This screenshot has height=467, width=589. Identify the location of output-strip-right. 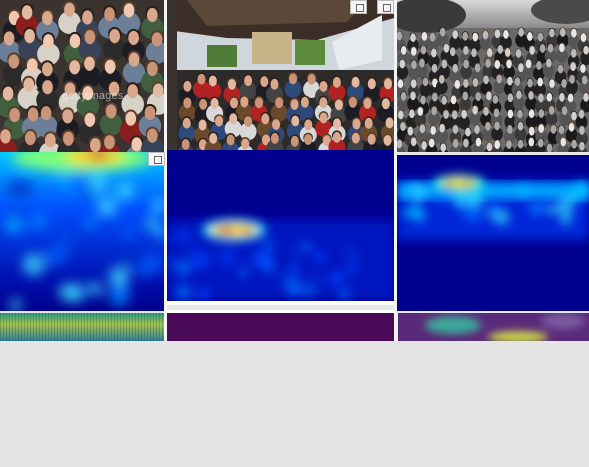
(493, 327).